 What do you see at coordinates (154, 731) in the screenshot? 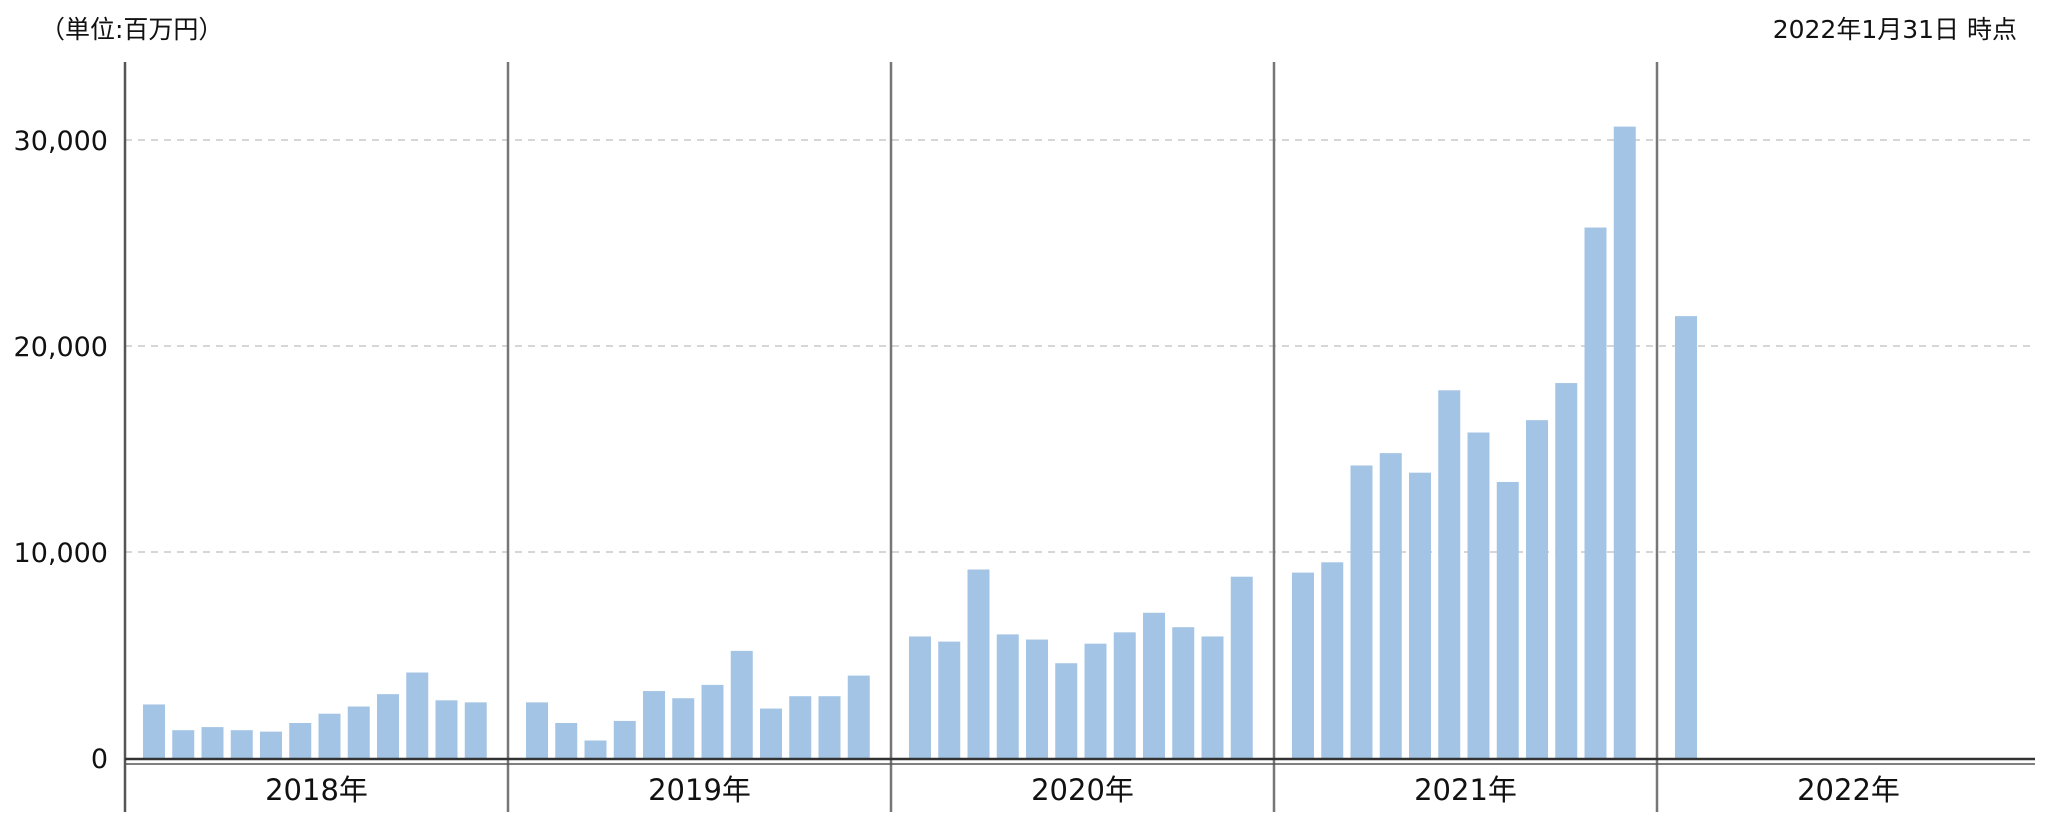
I see `bar-2018年-1` at bounding box center [154, 731].